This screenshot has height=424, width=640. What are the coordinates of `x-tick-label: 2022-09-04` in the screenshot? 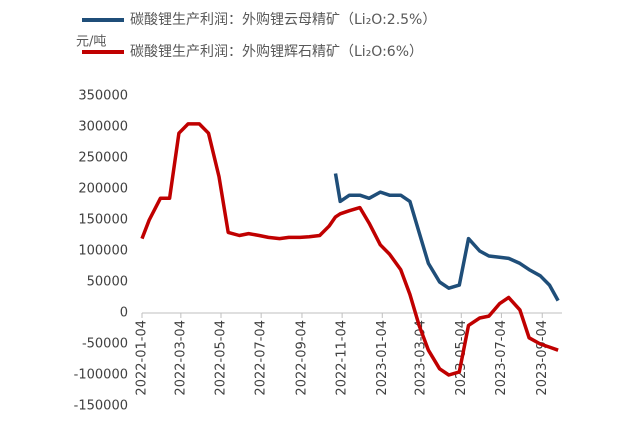 It's located at (301, 358).